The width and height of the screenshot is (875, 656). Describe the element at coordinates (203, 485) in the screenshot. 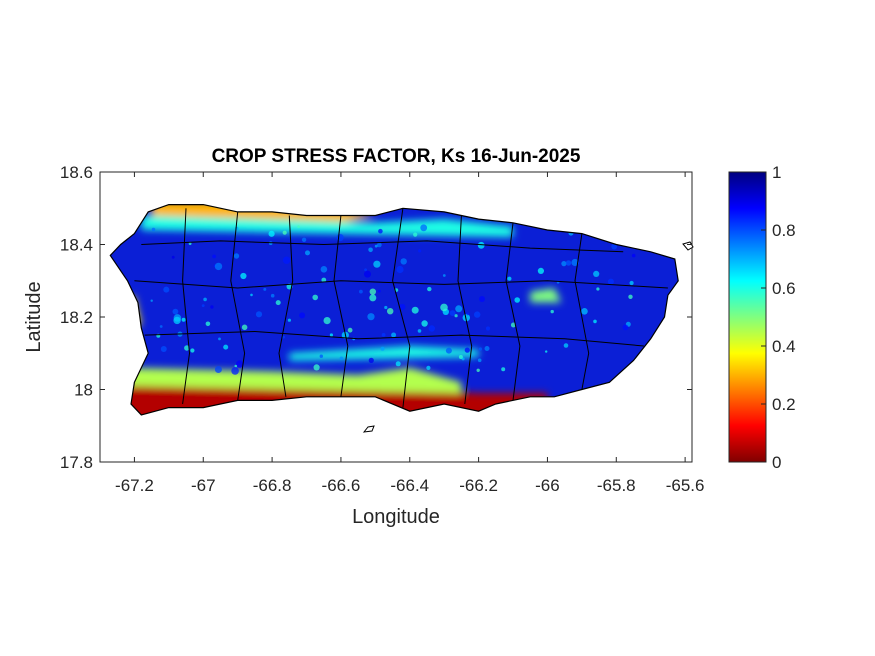

I see `x-tick-label: -67` at that location.